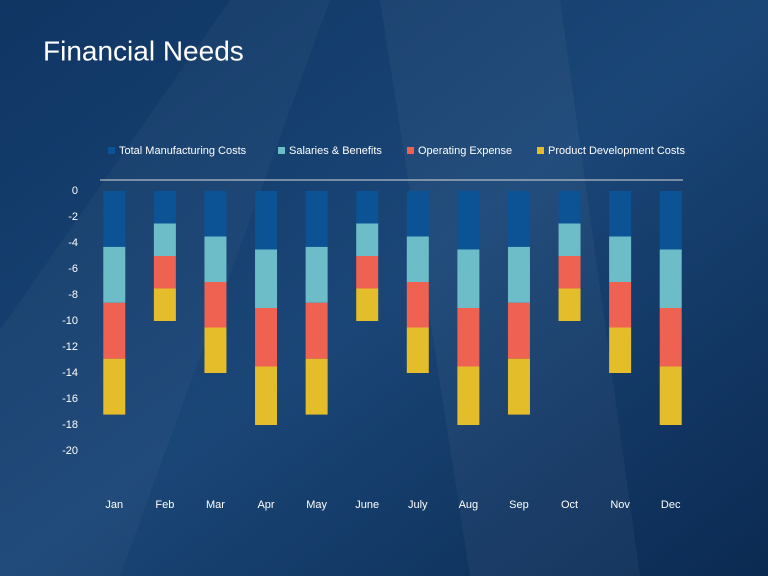 The image size is (768, 576). Describe the element at coordinates (367, 505) in the screenshot. I see `x-tick-label: June` at that location.